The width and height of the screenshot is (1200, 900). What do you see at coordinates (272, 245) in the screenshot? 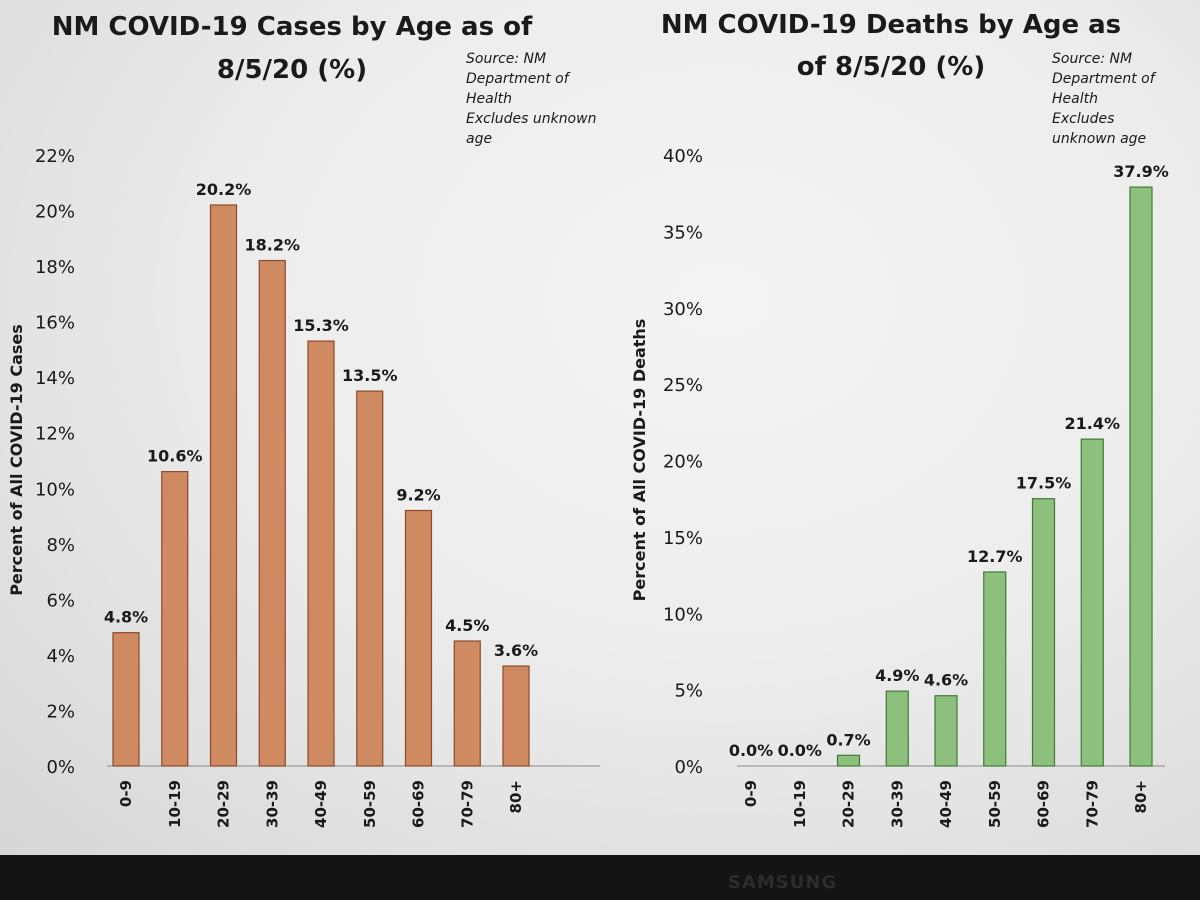
I see `data-label: 18.2%` at bounding box center [272, 245].